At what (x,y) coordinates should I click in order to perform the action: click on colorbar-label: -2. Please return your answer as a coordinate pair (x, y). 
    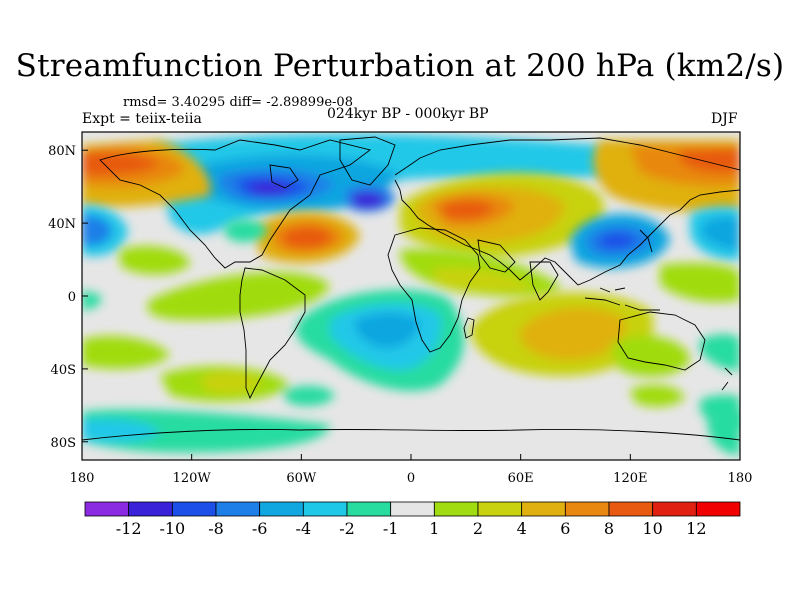
    Looking at the image, I should click on (347, 528).